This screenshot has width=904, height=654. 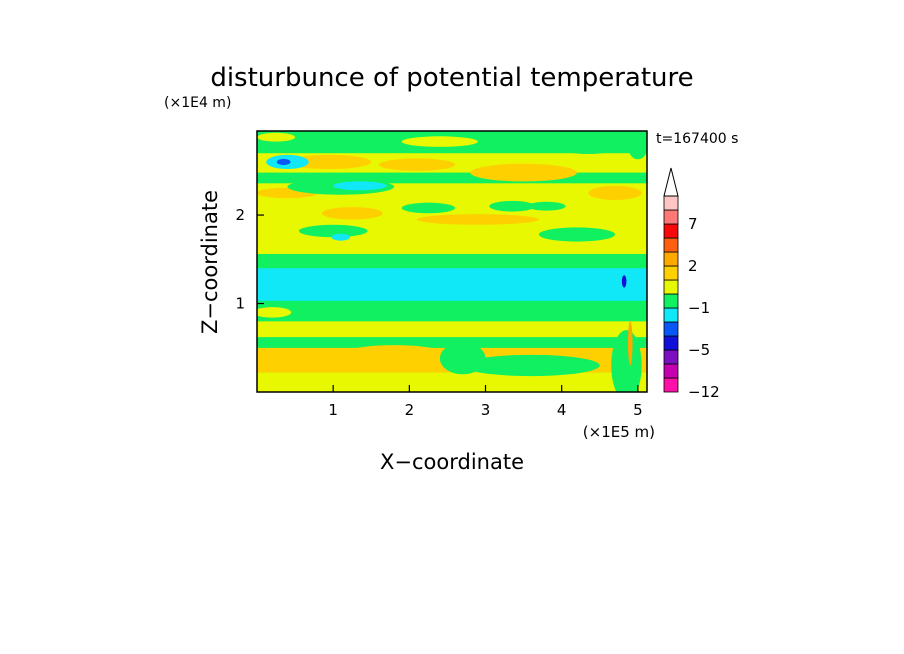 I want to click on chart-title: disturbunce of potential temperature, so click(x=451, y=78).